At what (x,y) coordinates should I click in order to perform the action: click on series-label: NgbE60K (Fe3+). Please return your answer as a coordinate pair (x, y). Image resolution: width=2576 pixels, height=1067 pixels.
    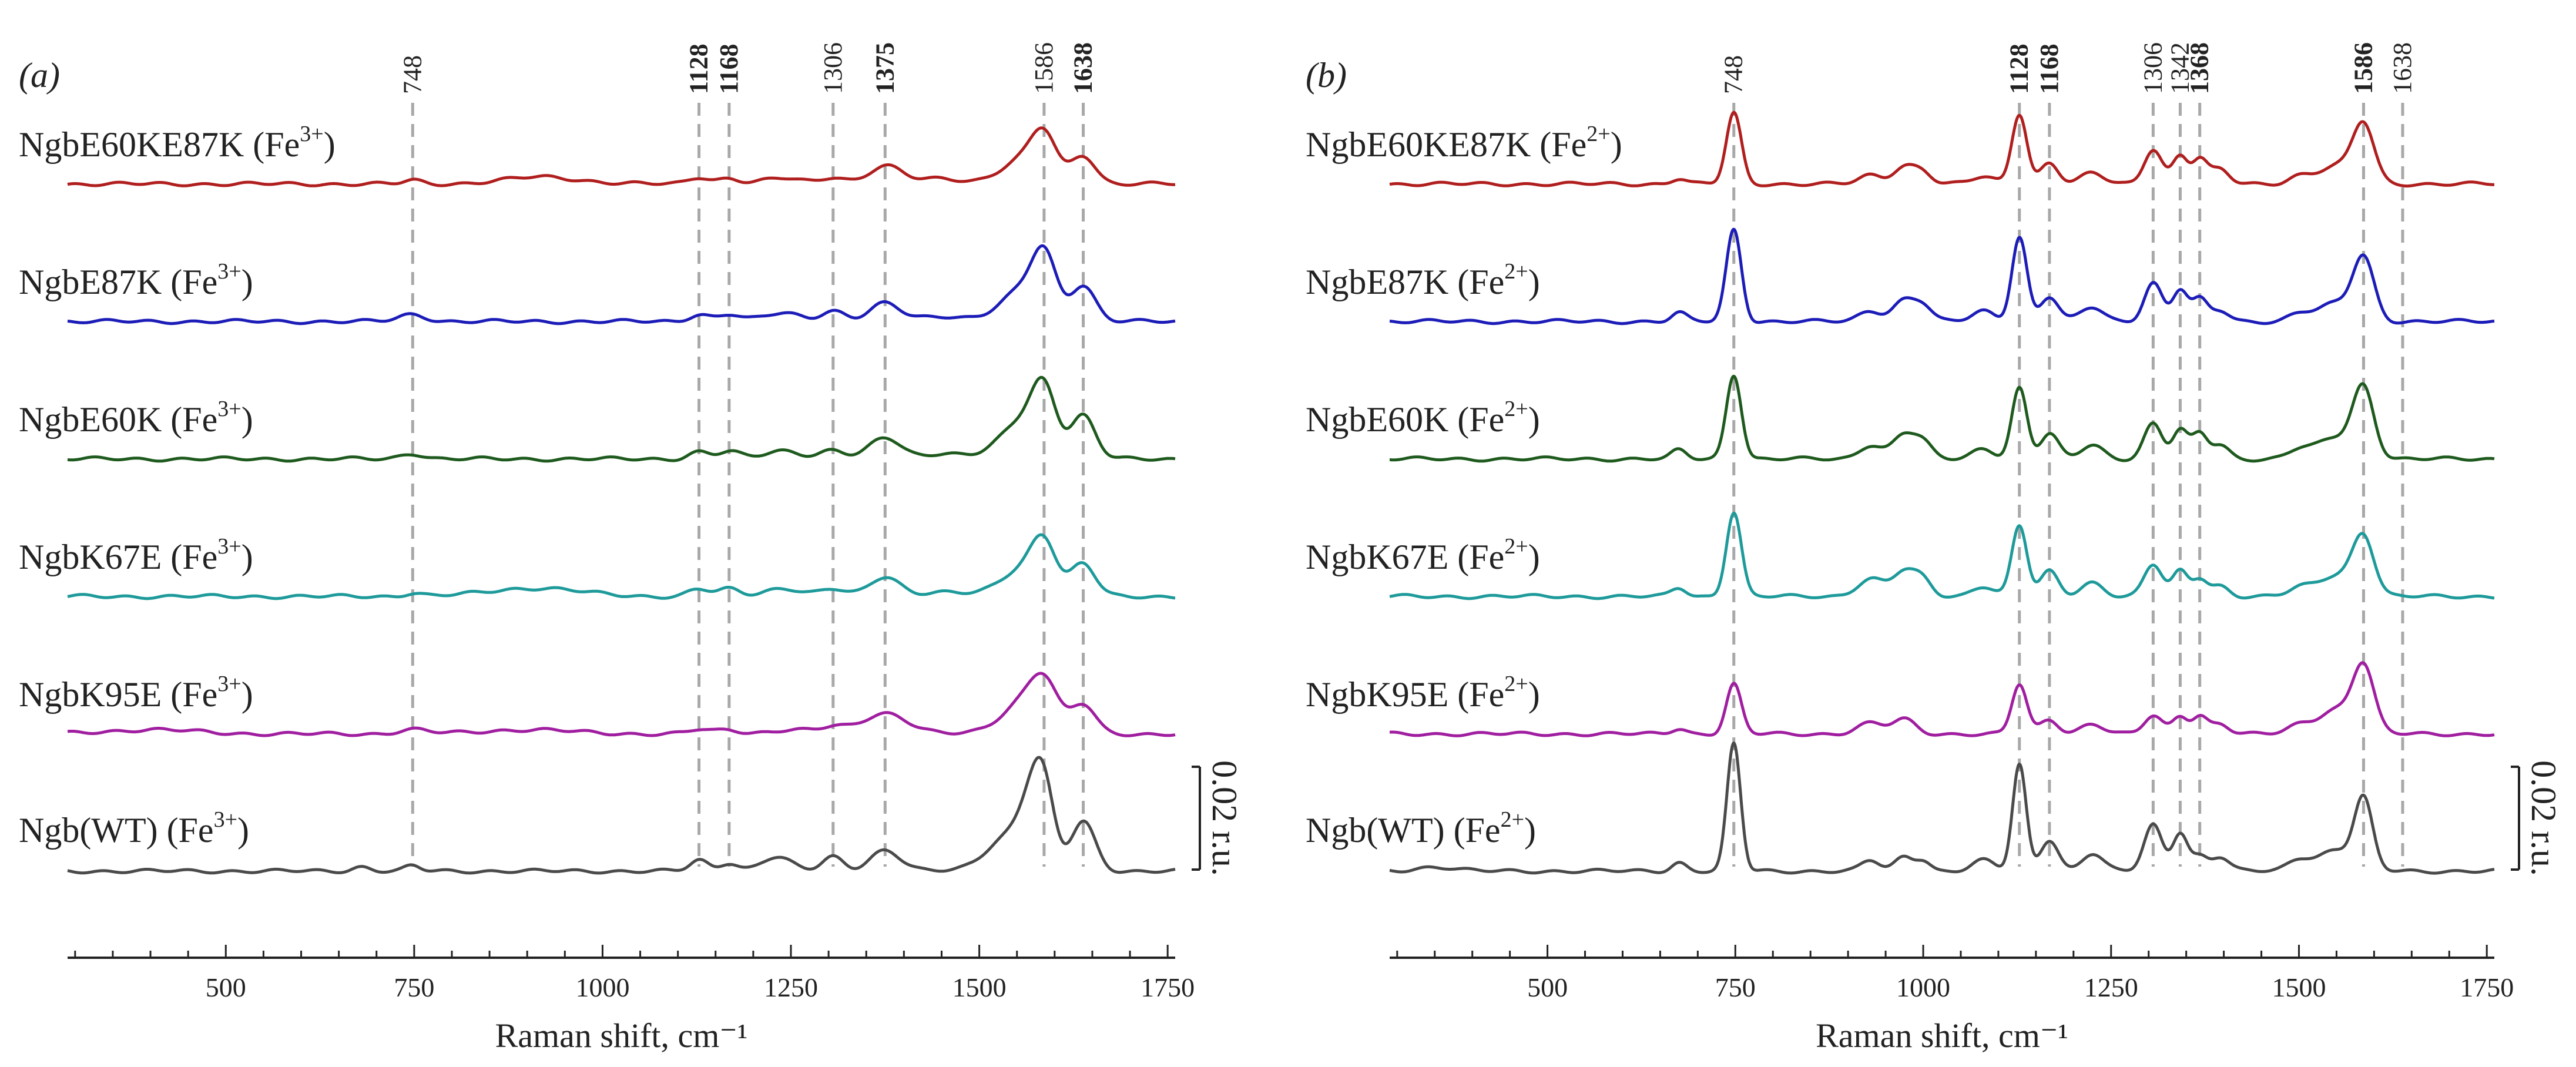
    Looking at the image, I should click on (136, 418).